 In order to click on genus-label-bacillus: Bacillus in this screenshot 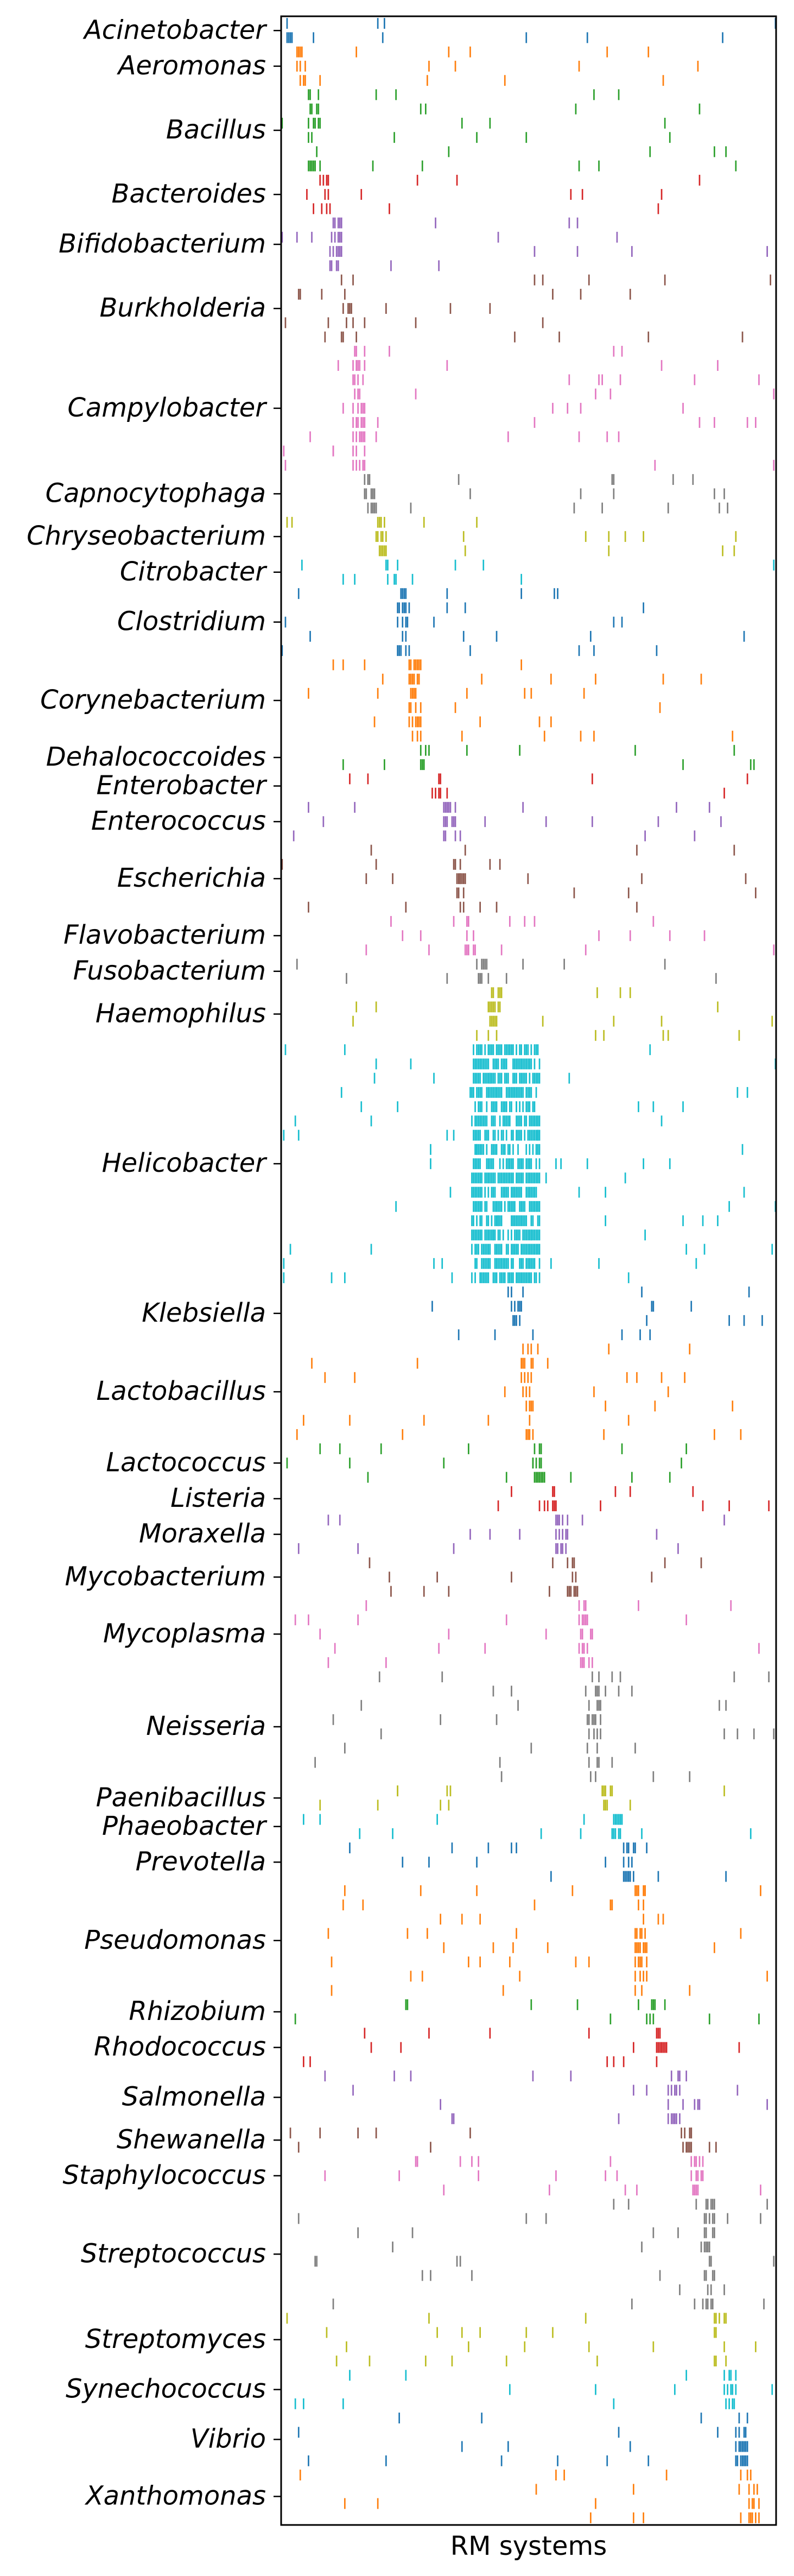, I will do `click(216, 130)`.